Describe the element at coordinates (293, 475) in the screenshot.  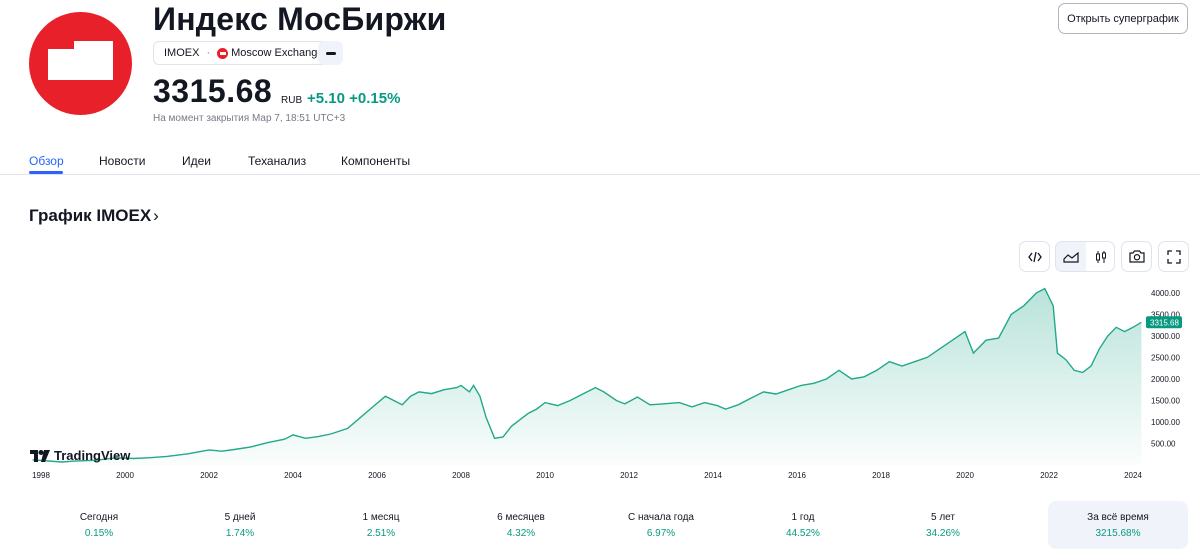
I see `x-tick-label: 2004` at that location.